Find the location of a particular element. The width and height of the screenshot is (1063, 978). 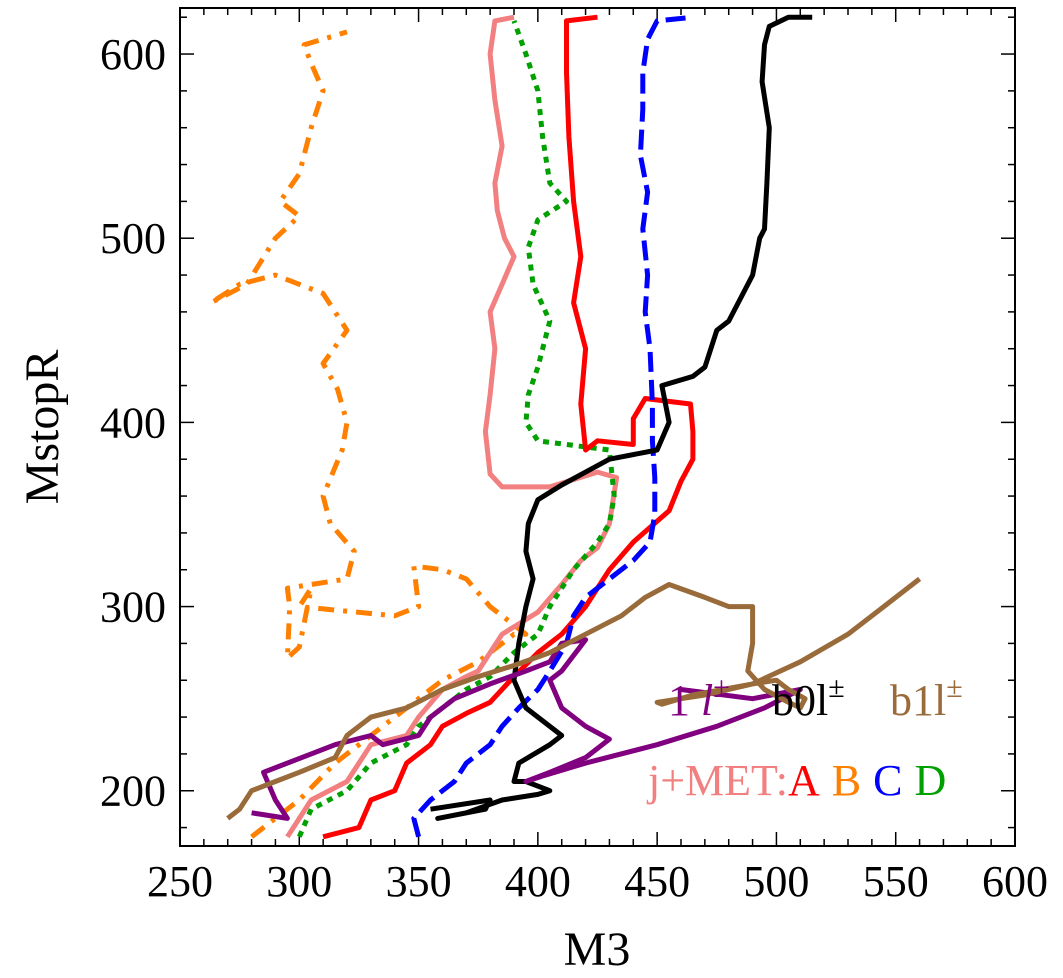

legend-row2: j+MET:A B C D is located at coordinates (796, 780).